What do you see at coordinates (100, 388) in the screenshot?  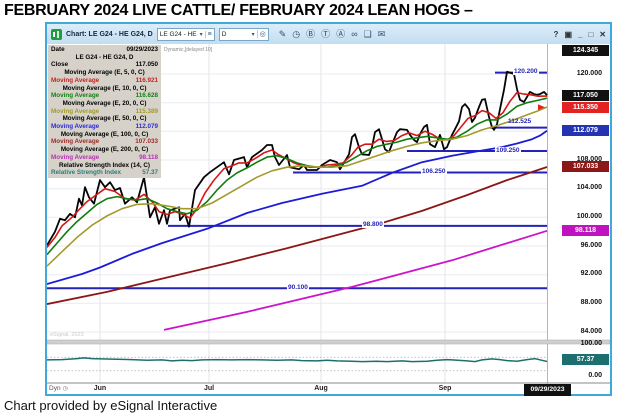 I see `x-axis-month-label: Jun` at bounding box center [100, 388].